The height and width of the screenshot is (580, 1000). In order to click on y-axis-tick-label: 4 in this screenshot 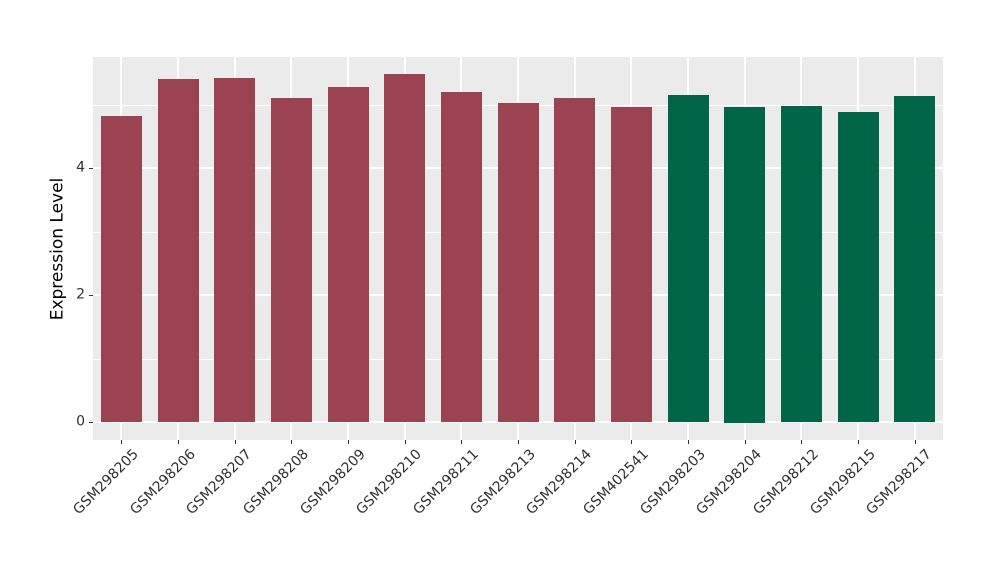, I will do `click(80, 167)`.